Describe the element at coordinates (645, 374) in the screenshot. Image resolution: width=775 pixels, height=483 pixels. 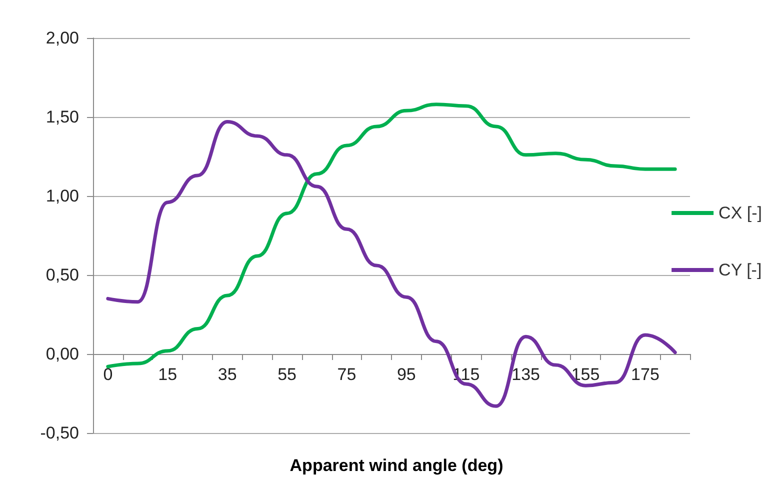
I see `x-tick-label: 175` at that location.